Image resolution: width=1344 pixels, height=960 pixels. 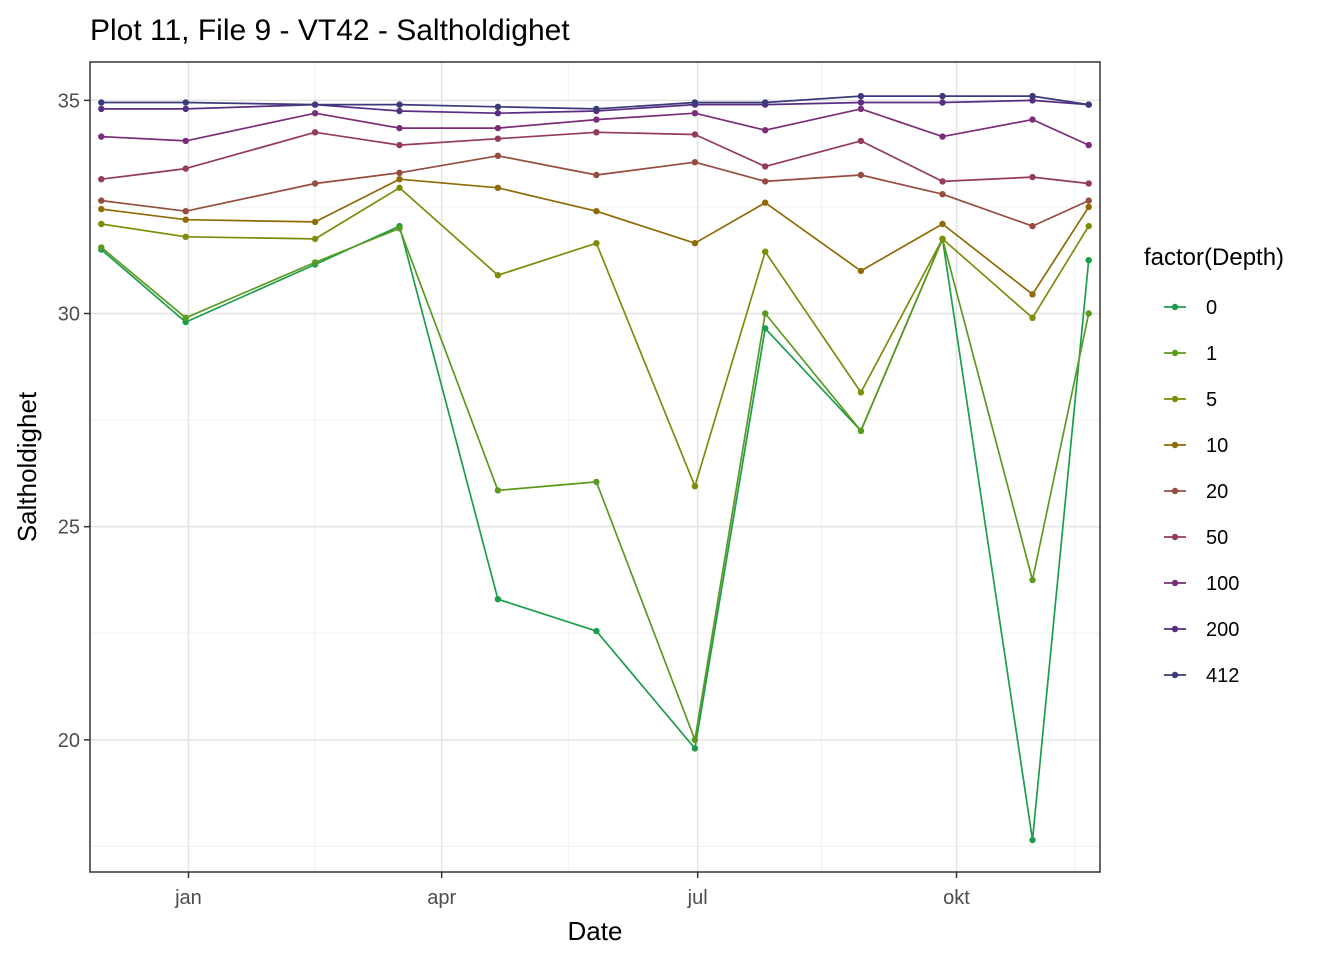 I want to click on y-tick-label: 20, so click(x=69, y=741).